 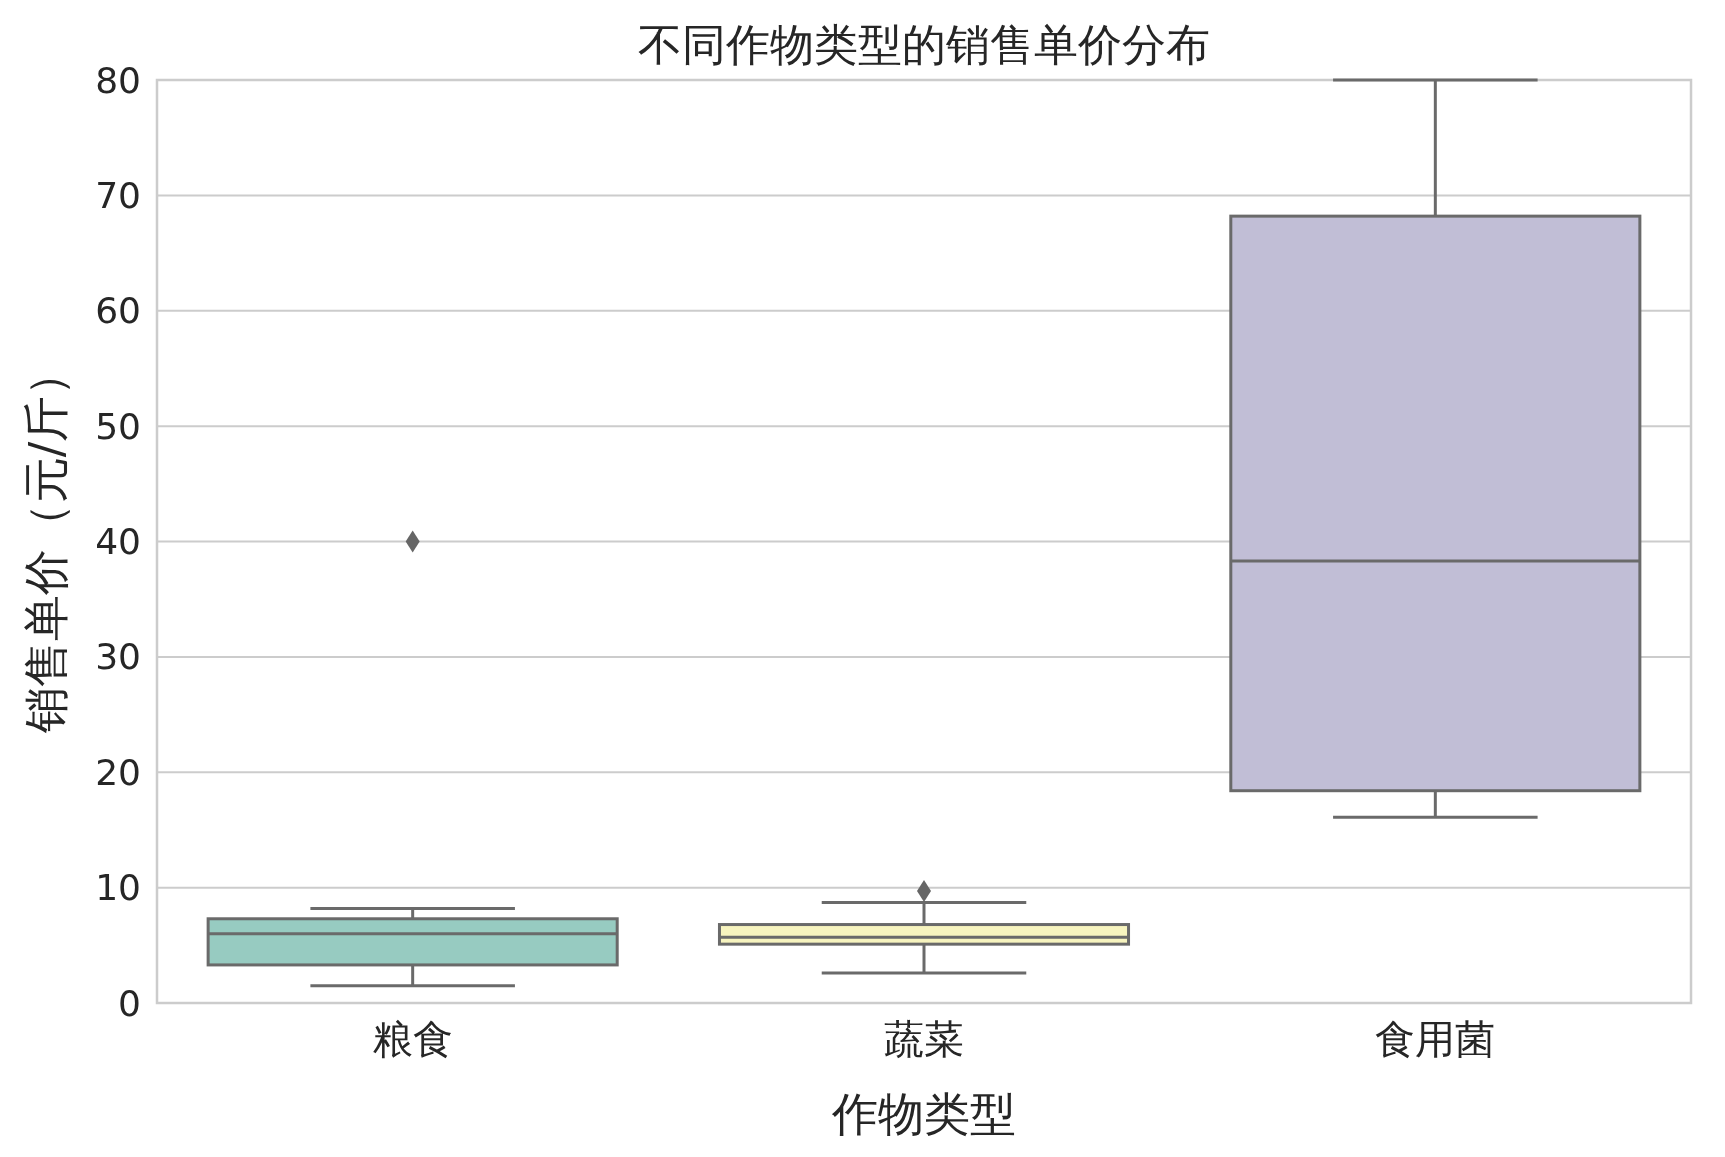 I want to click on x-tick-label: 食用菌, so click(x=1435, y=1039).